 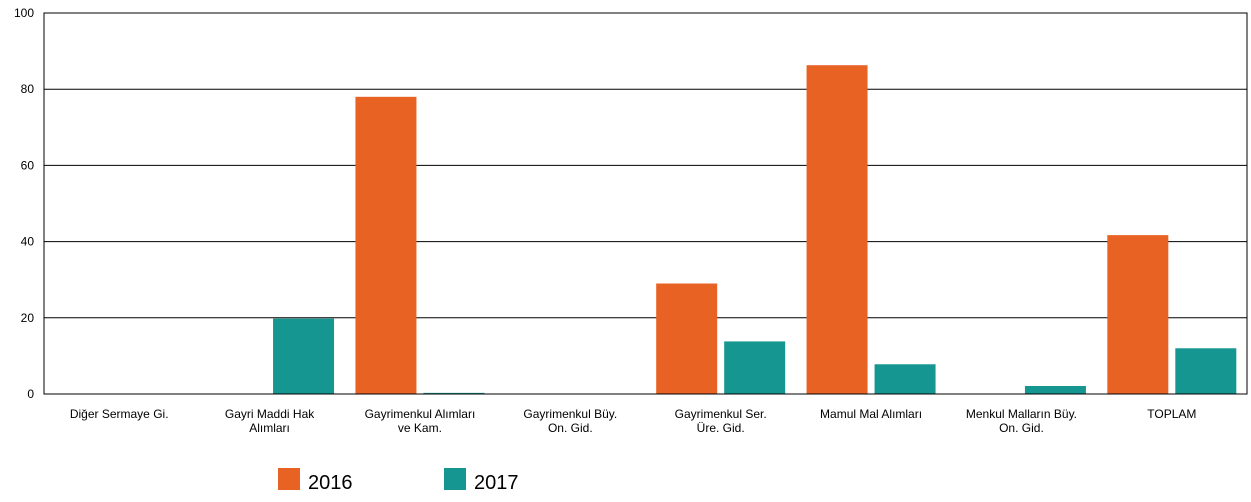 I want to click on x-tick-label-line: Alımları, so click(x=269, y=428).